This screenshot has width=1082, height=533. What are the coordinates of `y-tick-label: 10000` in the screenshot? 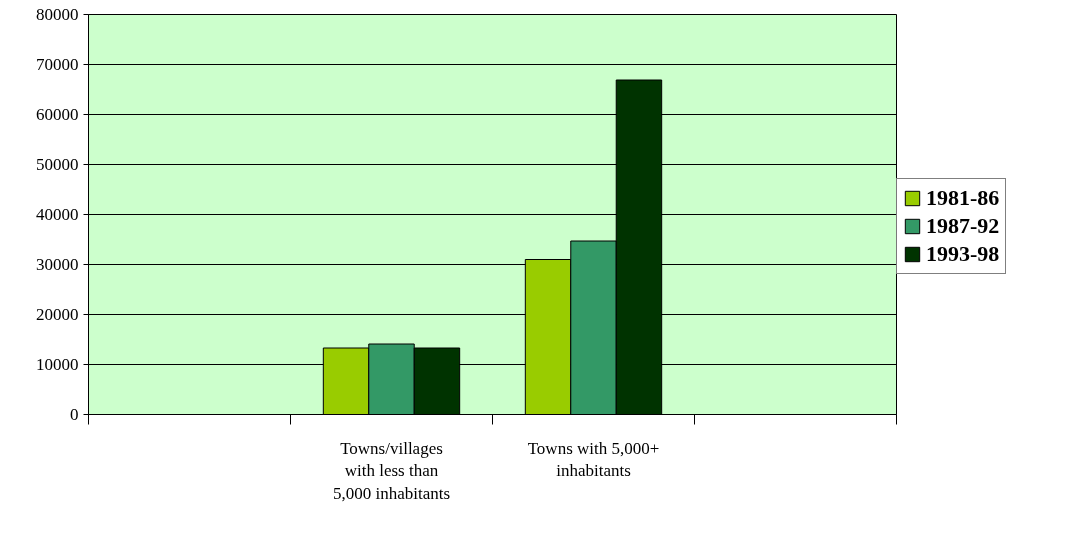 It's located at (57, 364).